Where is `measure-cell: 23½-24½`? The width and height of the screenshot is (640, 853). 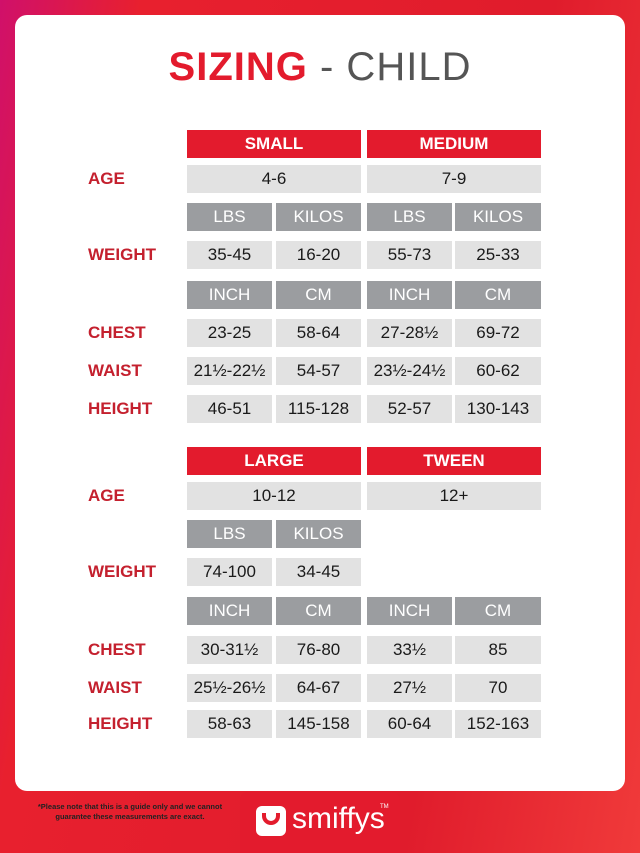
measure-cell: 23½-24½ is located at coordinates (409, 371).